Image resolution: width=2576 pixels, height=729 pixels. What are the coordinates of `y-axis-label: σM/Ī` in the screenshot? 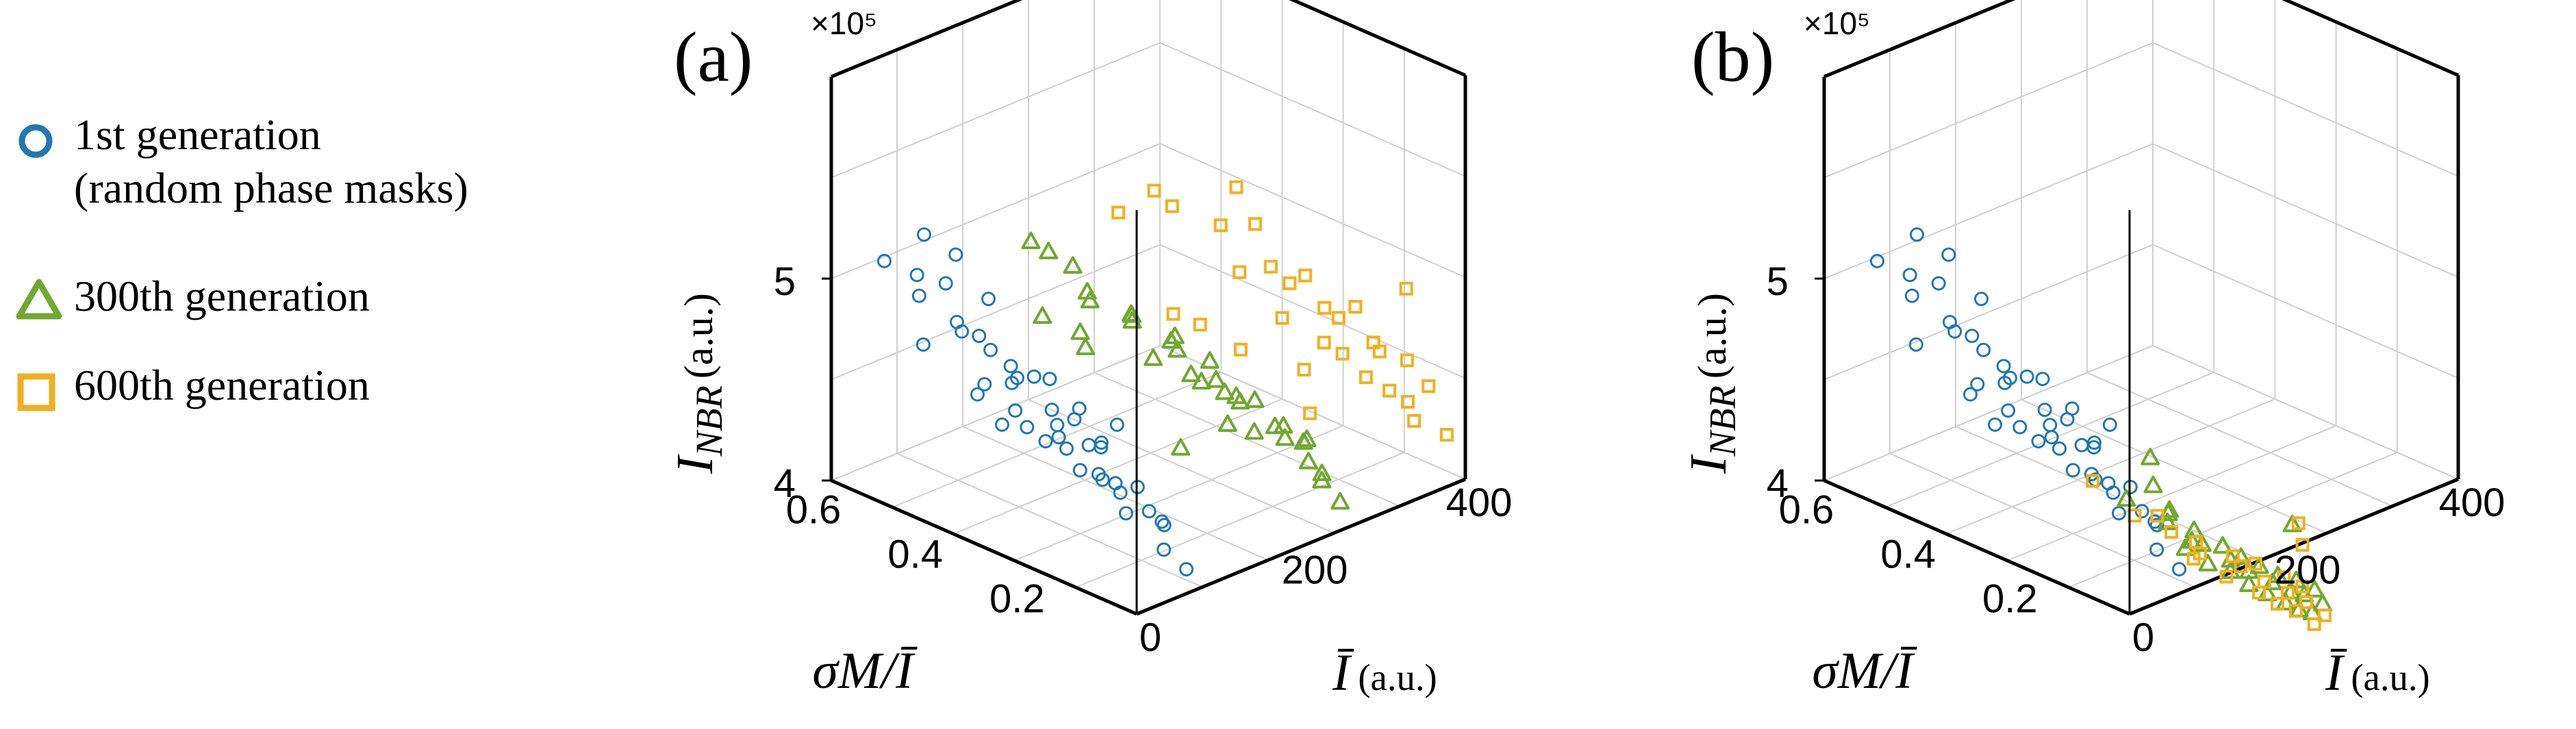 It's located at (1864, 671).